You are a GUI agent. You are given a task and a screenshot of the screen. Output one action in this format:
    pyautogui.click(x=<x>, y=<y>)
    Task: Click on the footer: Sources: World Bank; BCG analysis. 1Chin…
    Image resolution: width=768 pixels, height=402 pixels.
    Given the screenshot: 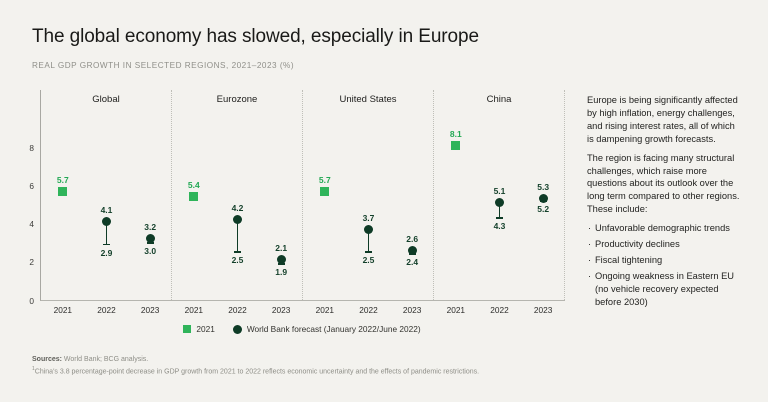 What is the action you would take?
    pyautogui.click(x=382, y=365)
    